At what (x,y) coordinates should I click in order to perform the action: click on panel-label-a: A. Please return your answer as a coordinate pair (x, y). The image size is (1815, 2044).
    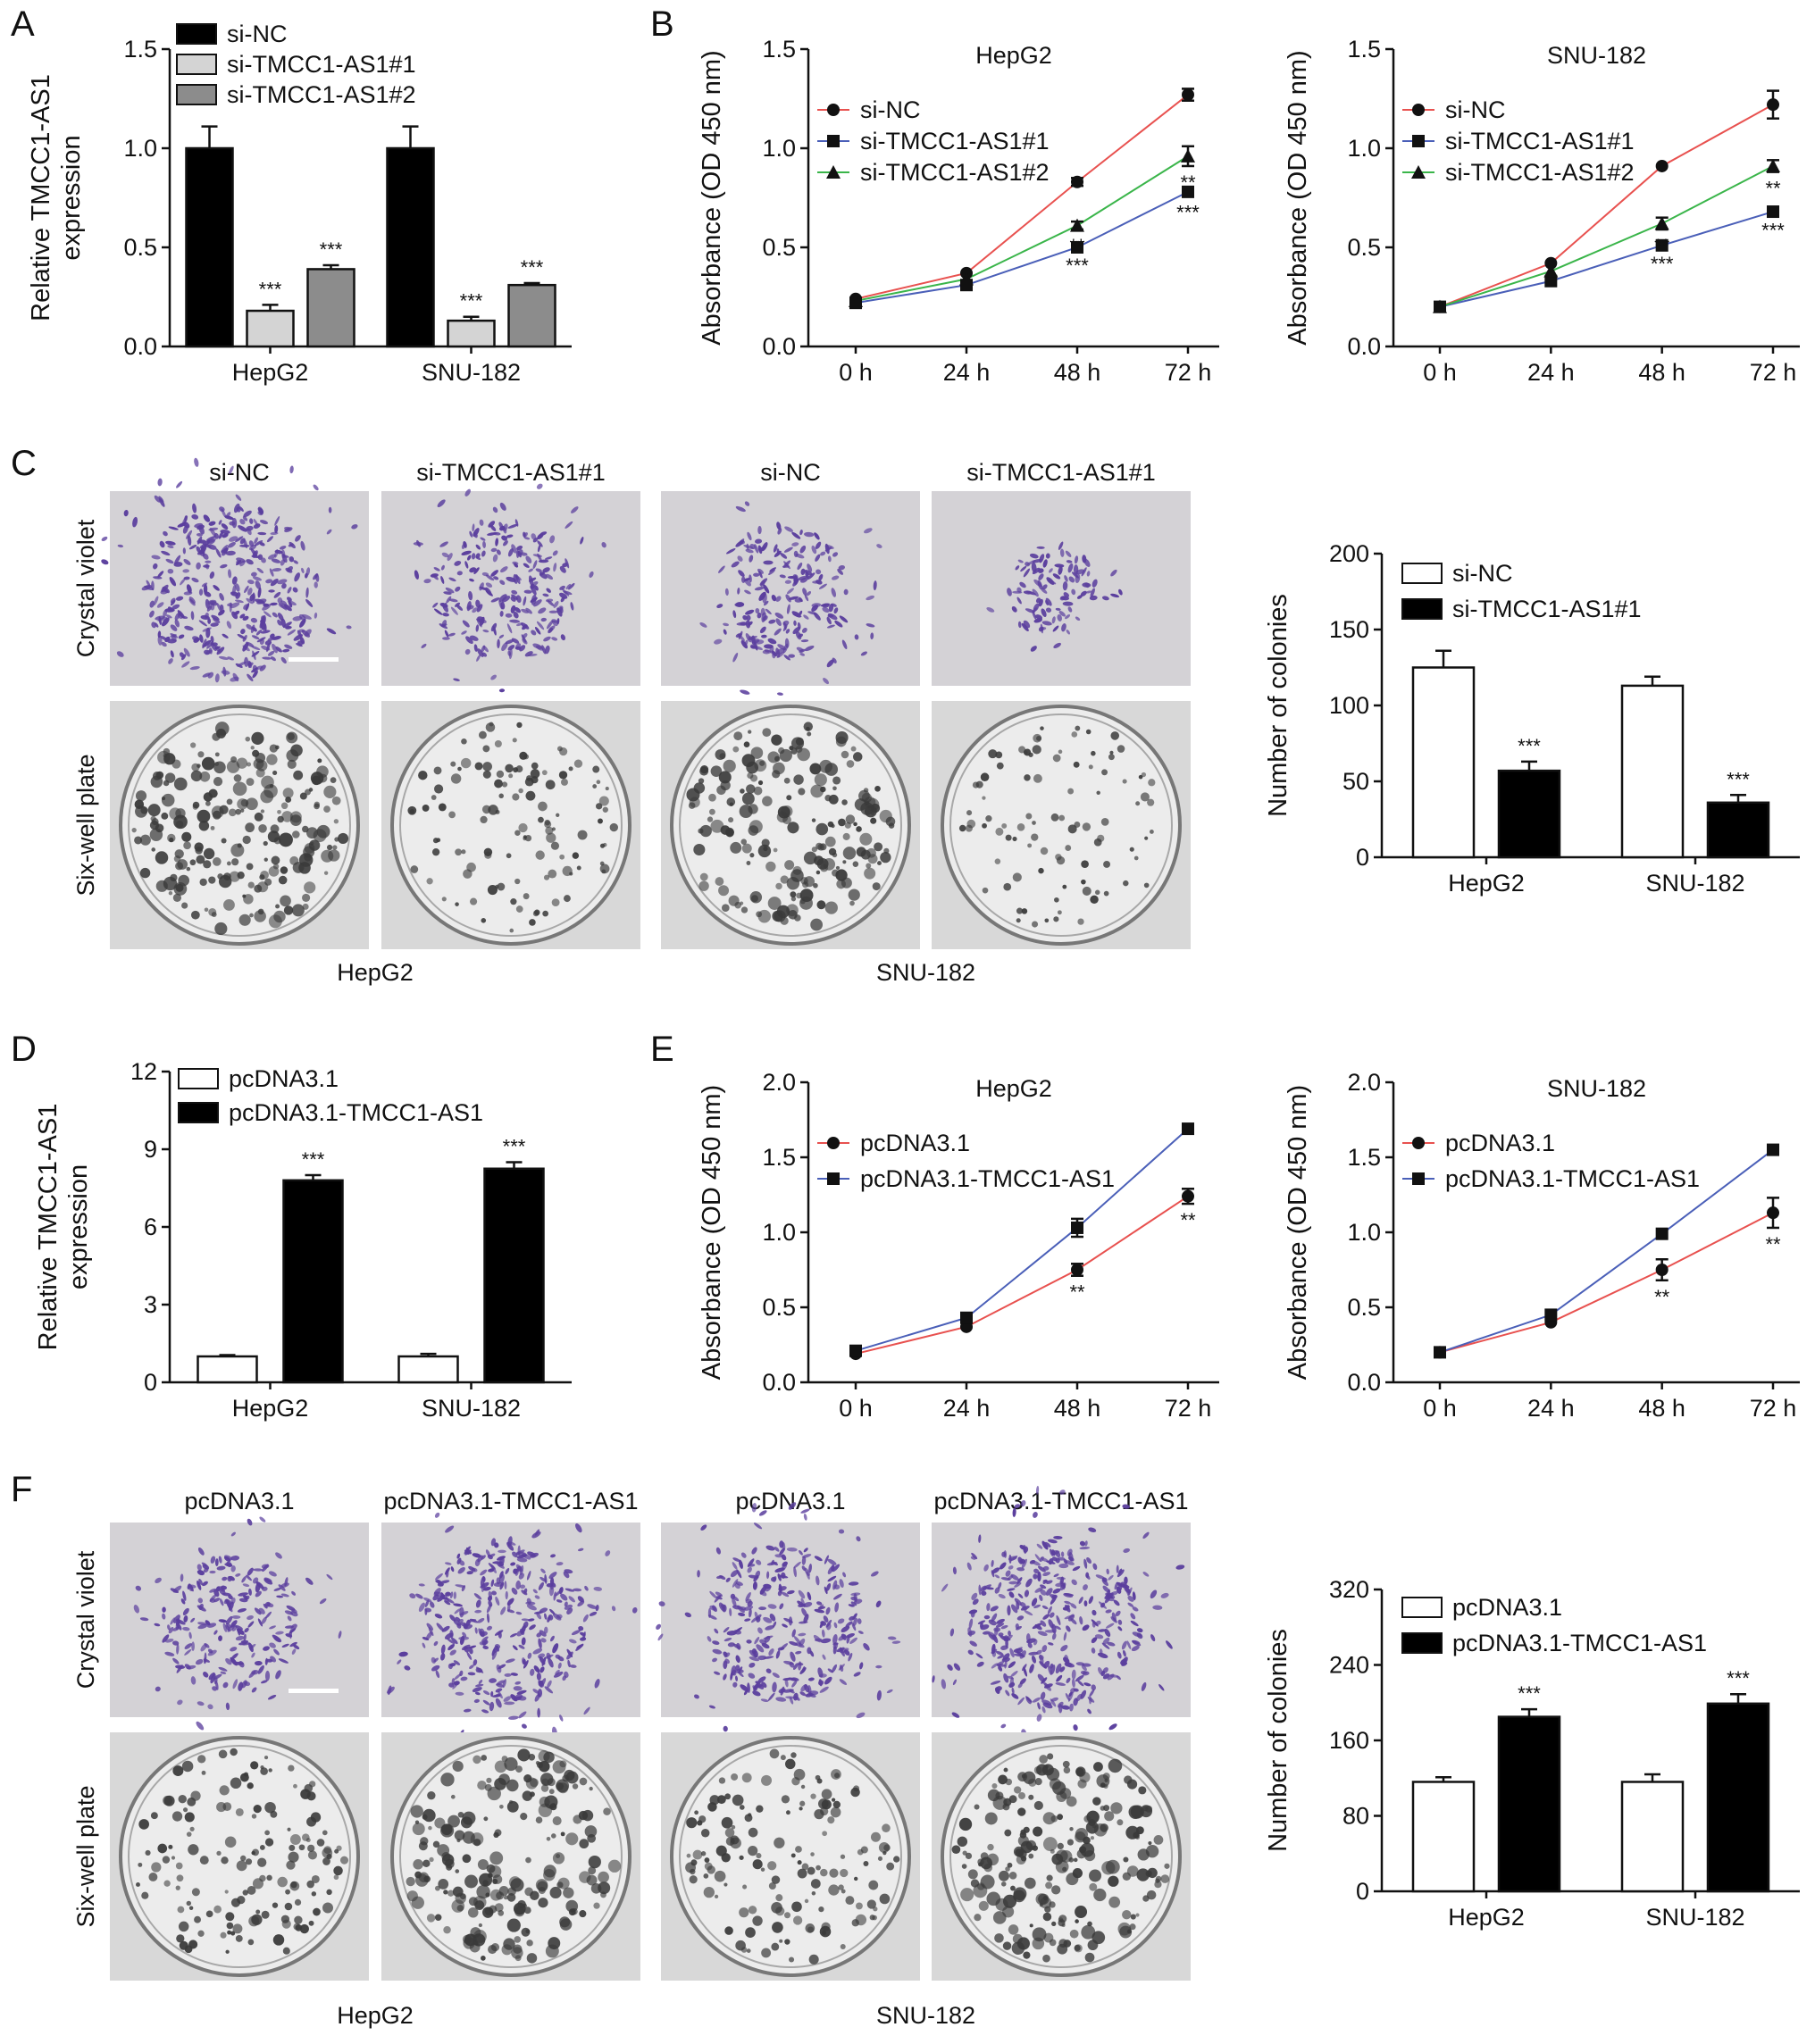
    Looking at the image, I should click on (23, 24).